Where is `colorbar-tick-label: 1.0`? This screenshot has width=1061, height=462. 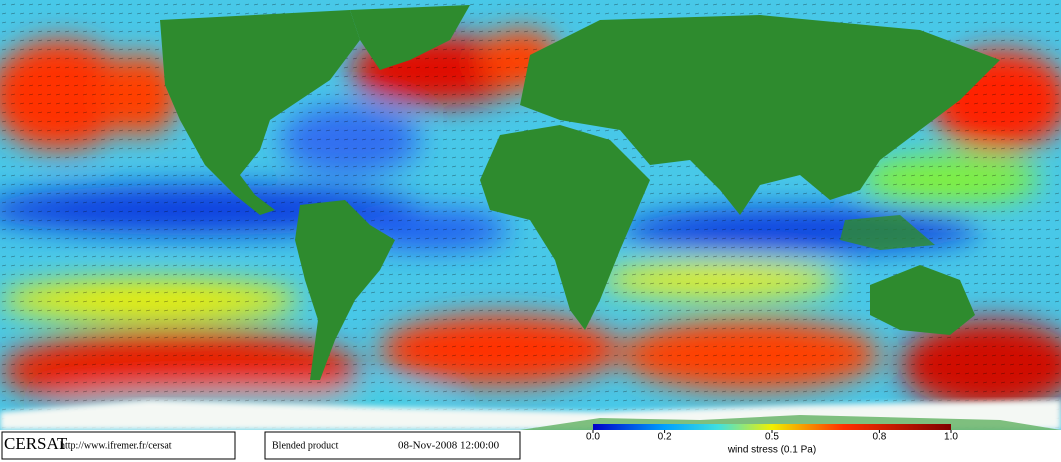
colorbar-tick-label: 1.0 is located at coordinates (951, 437).